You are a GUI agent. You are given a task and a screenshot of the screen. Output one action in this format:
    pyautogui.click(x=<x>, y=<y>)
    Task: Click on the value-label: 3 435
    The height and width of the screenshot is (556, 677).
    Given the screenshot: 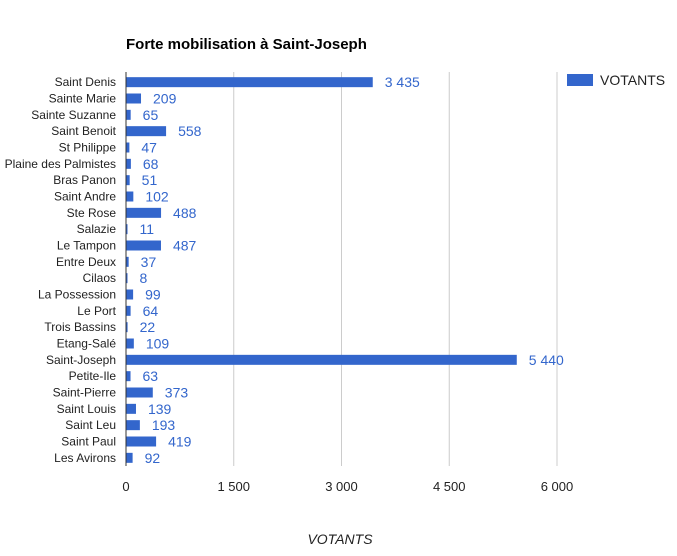 What is the action you would take?
    pyautogui.click(x=402, y=82)
    